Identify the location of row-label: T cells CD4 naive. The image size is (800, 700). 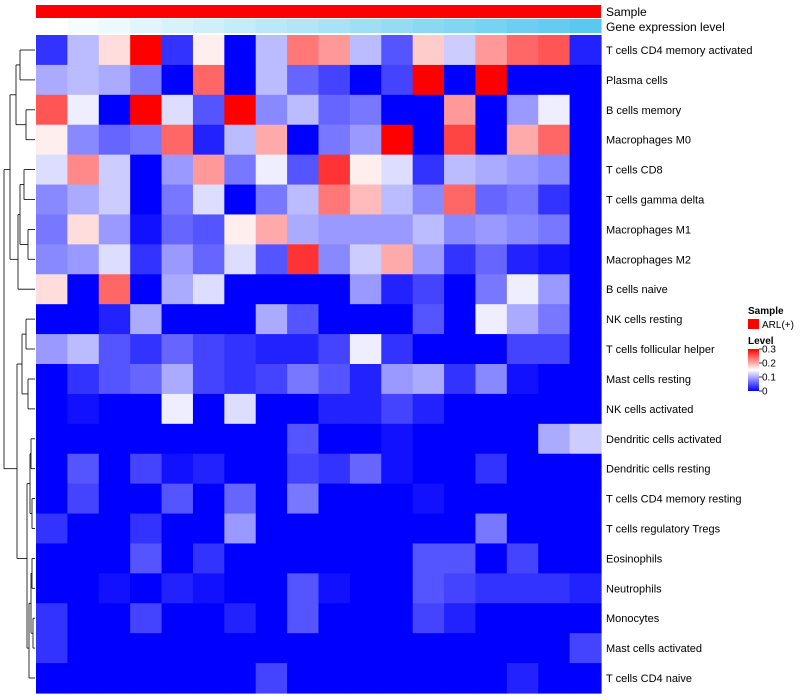
(649, 679).